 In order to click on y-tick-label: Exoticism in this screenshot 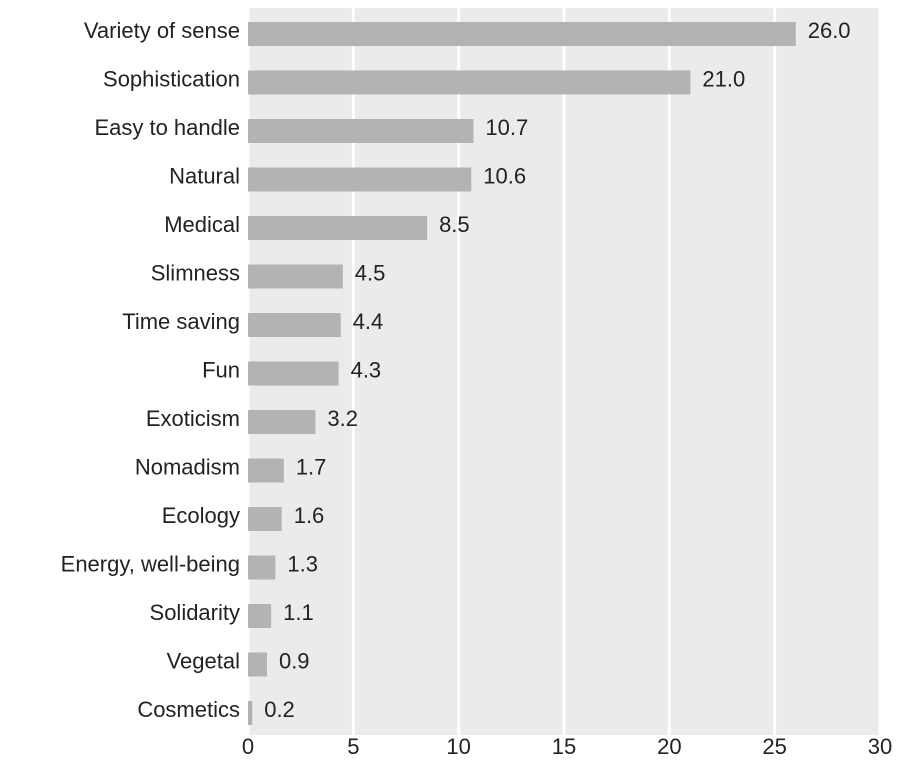, I will do `click(193, 418)`.